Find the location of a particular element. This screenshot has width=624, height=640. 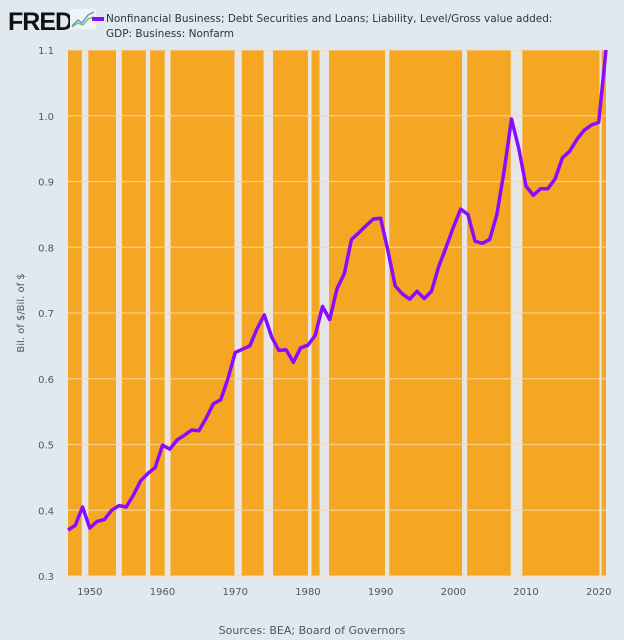

x-tick-label: 1990 is located at coordinates (380, 592).